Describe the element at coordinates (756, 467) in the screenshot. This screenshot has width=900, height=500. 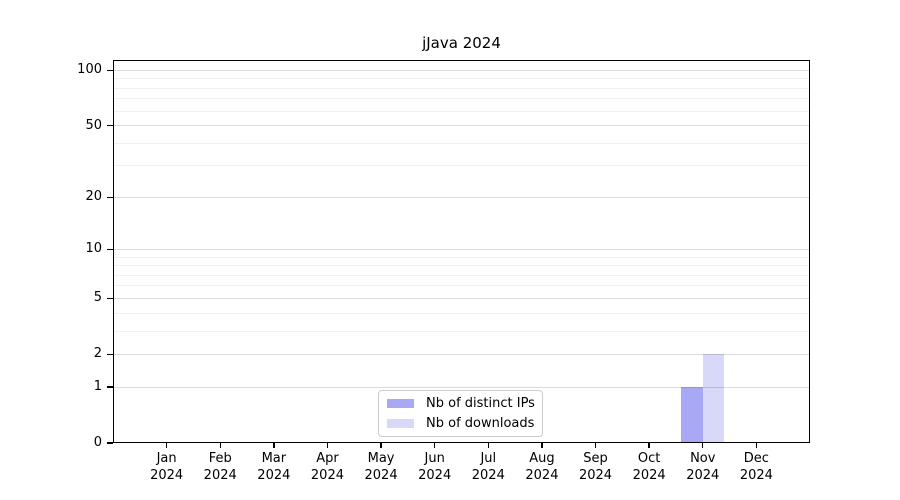
I see `x-tick-label: Dec 2024` at that location.